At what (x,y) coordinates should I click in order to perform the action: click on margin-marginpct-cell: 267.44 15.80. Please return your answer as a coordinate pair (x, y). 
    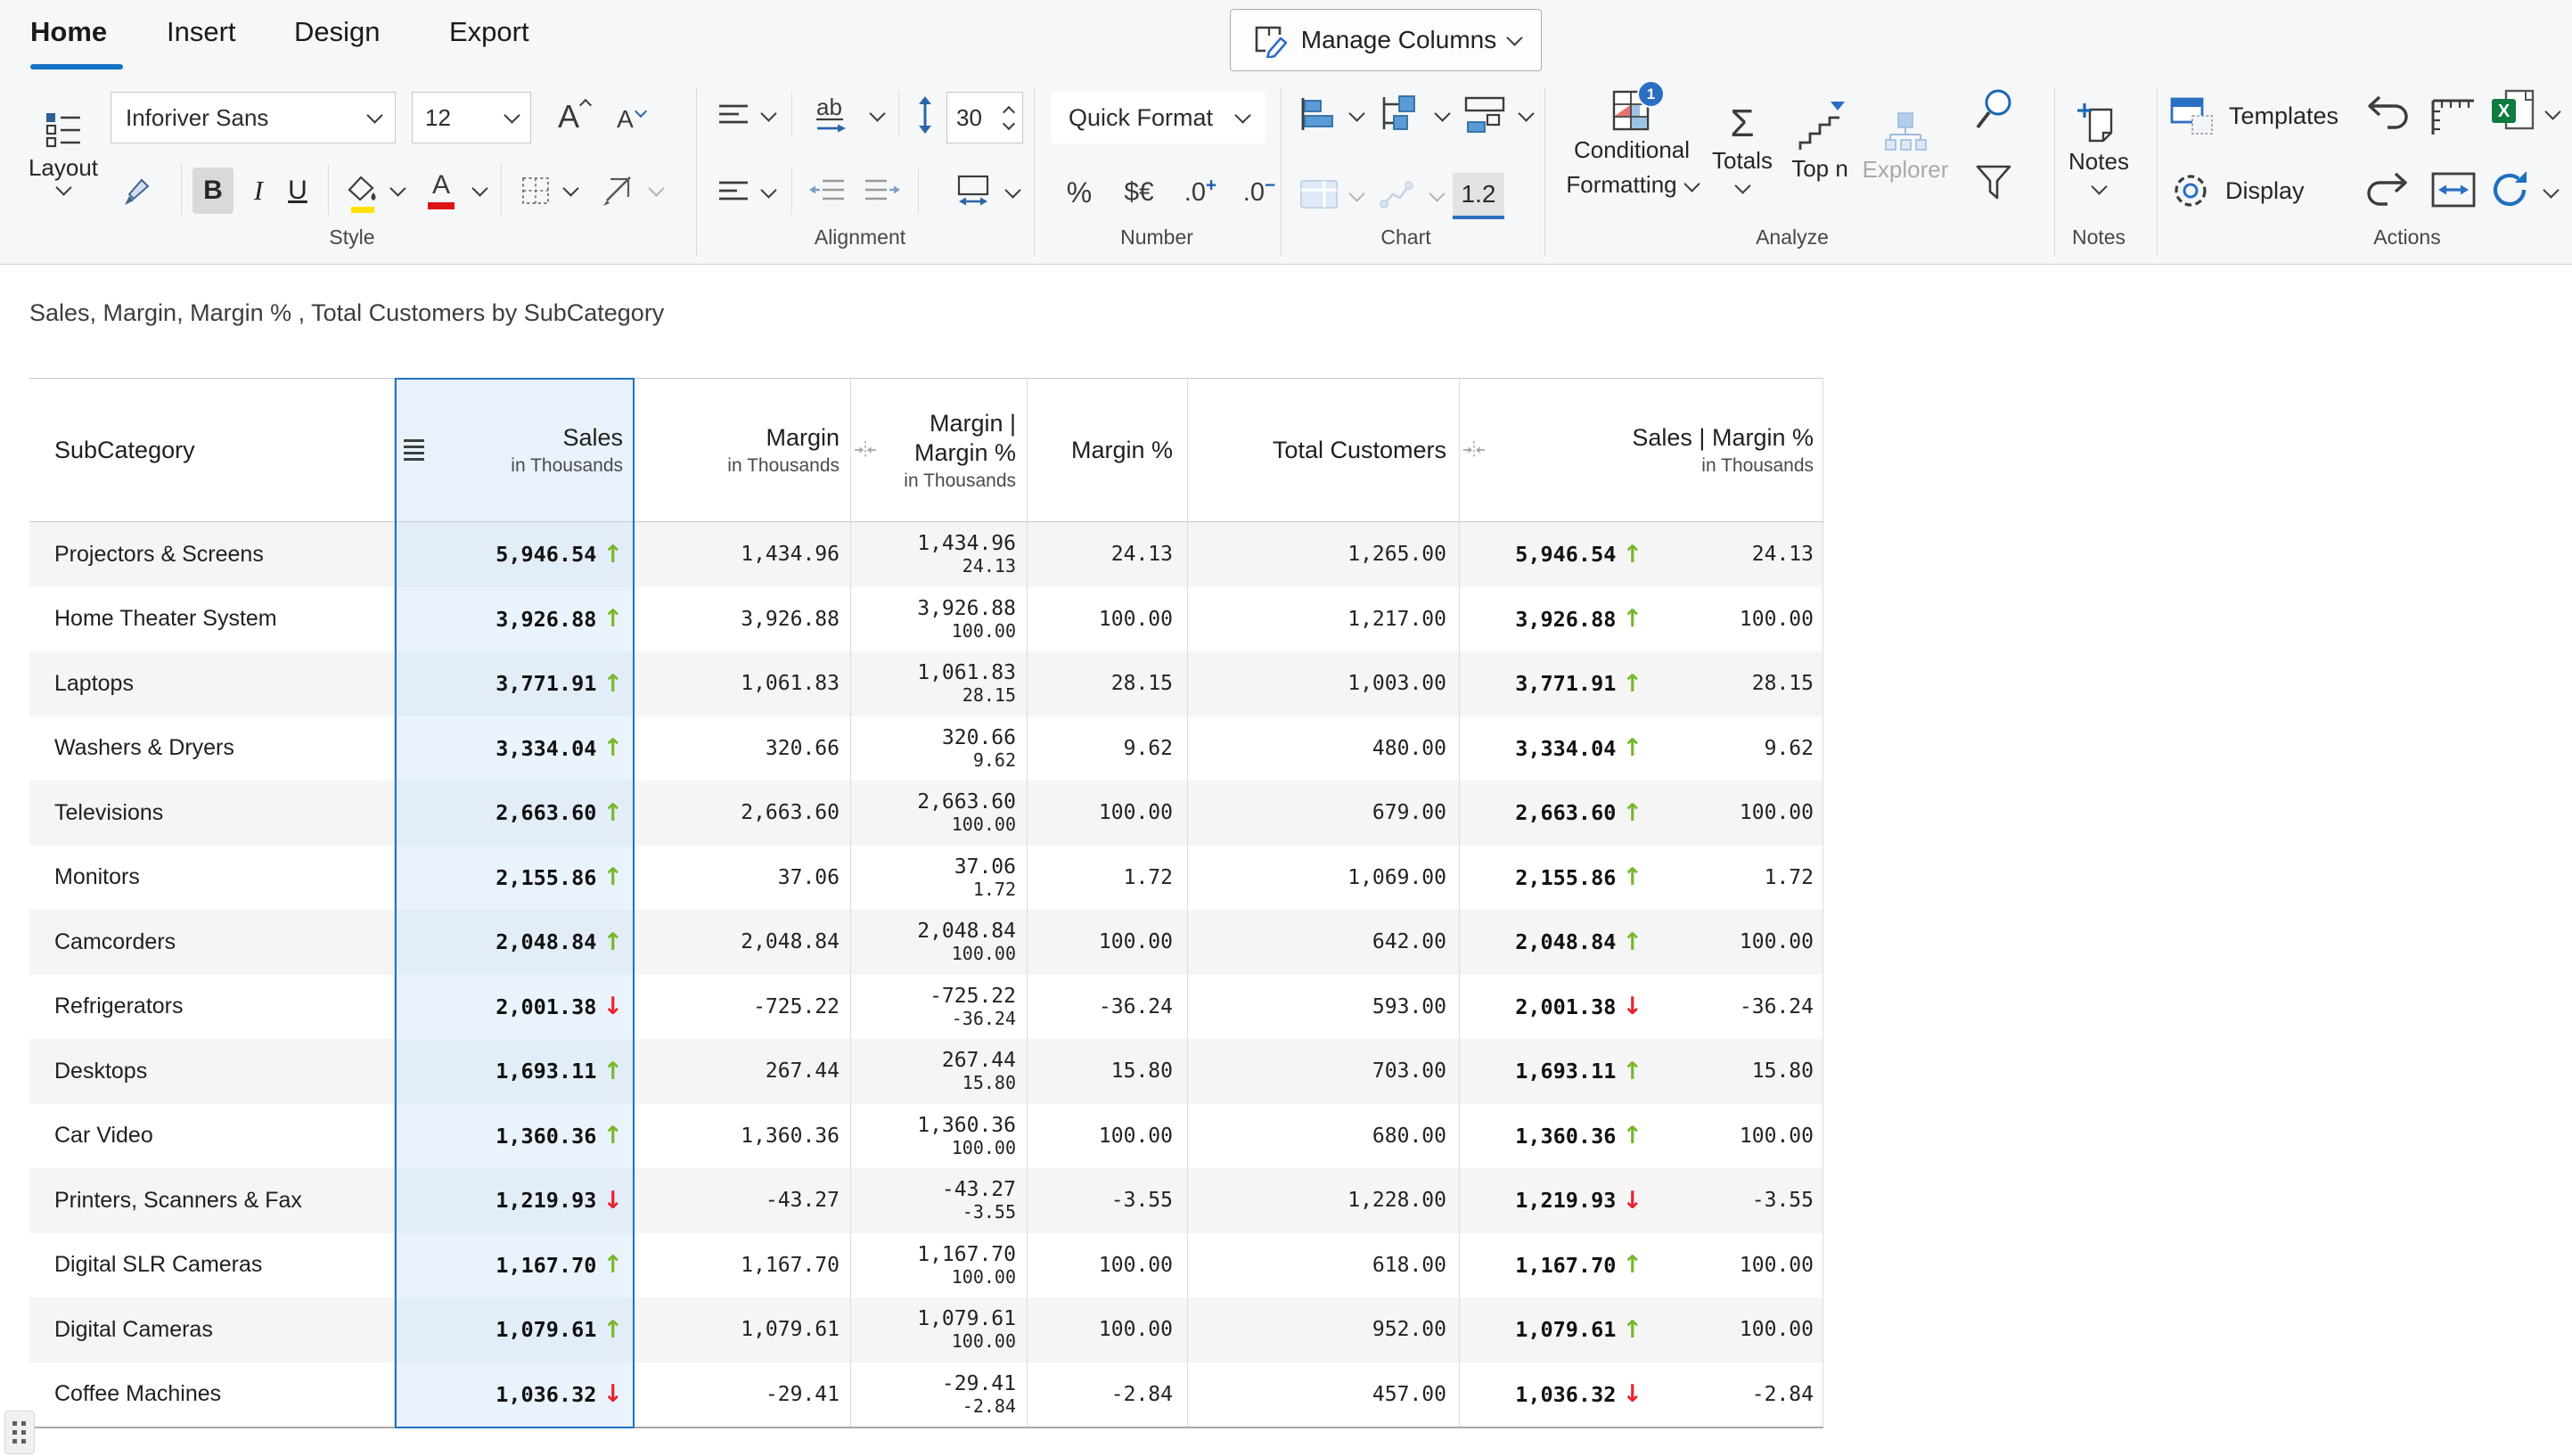
    Looking at the image, I should click on (939, 1072).